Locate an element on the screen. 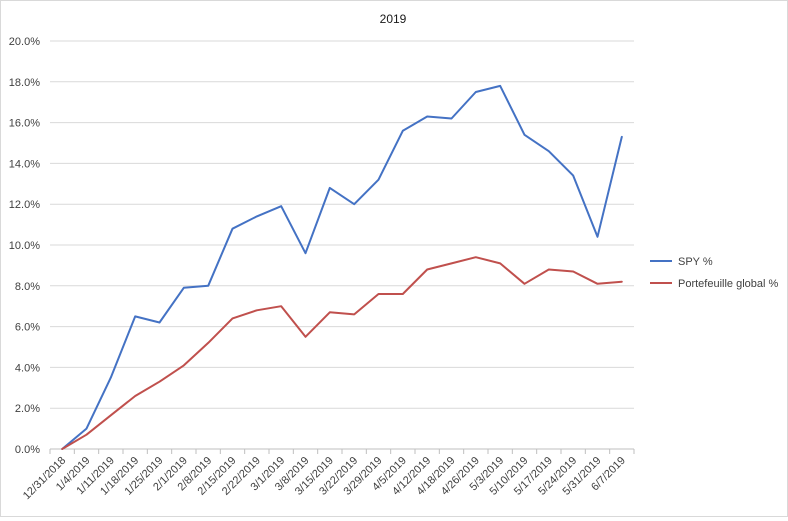 The image size is (788, 521). y-tick-label: 14.0% is located at coordinates (24, 164).